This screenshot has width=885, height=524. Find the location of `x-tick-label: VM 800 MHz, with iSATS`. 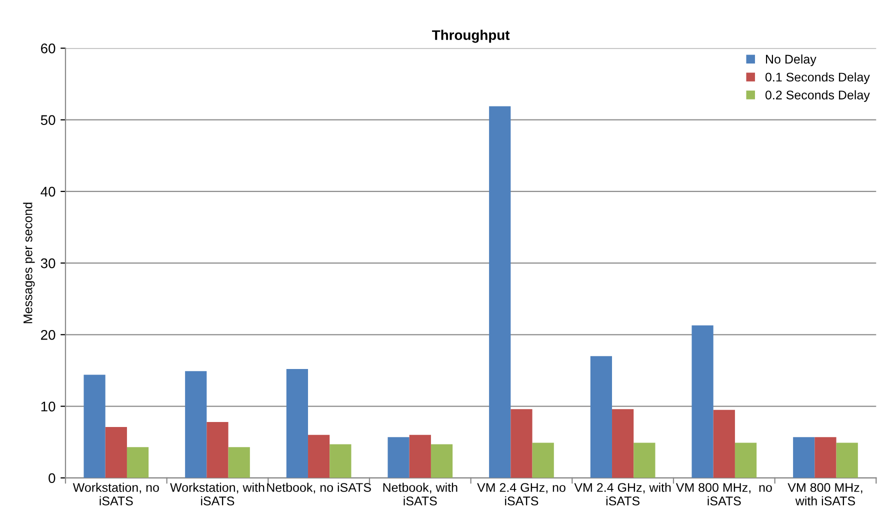

x-tick-label: VM 800 MHz, with iSATS is located at coordinates (825, 494).